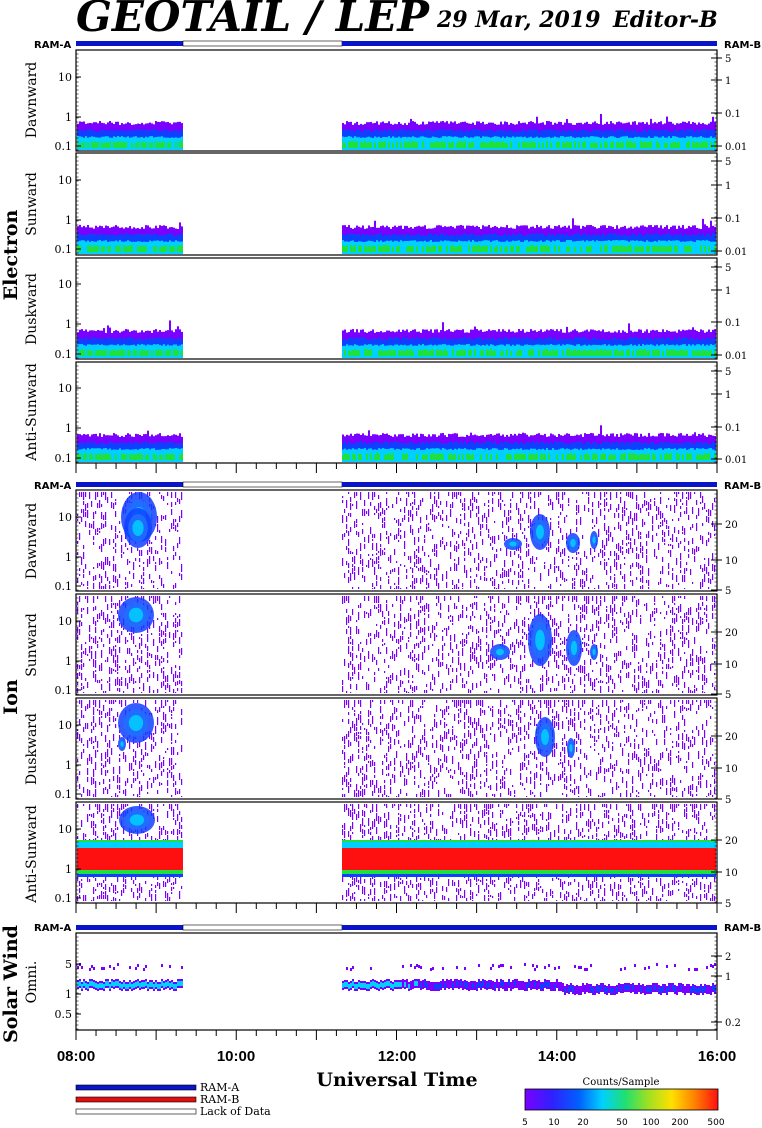 This screenshot has width=762, height=1128. What do you see at coordinates (65, 284) in the screenshot?
I see `y-tick-label-left: 10` at bounding box center [65, 284].